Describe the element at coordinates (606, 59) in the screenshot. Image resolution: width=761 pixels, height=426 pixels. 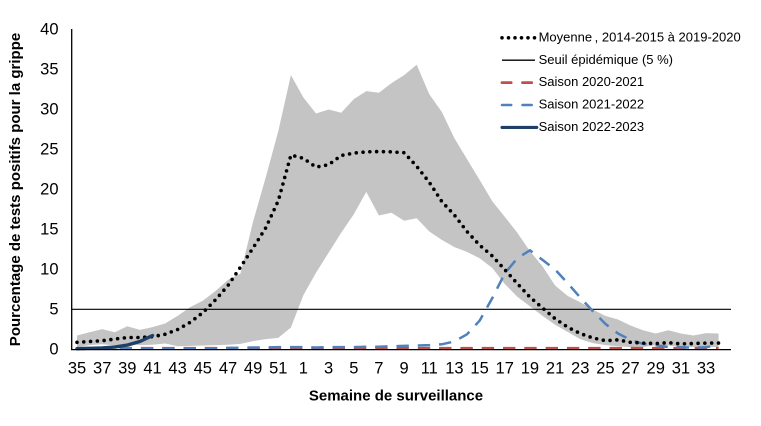
I see `svg-text: Seuil épidémique (5 %)` at that location.